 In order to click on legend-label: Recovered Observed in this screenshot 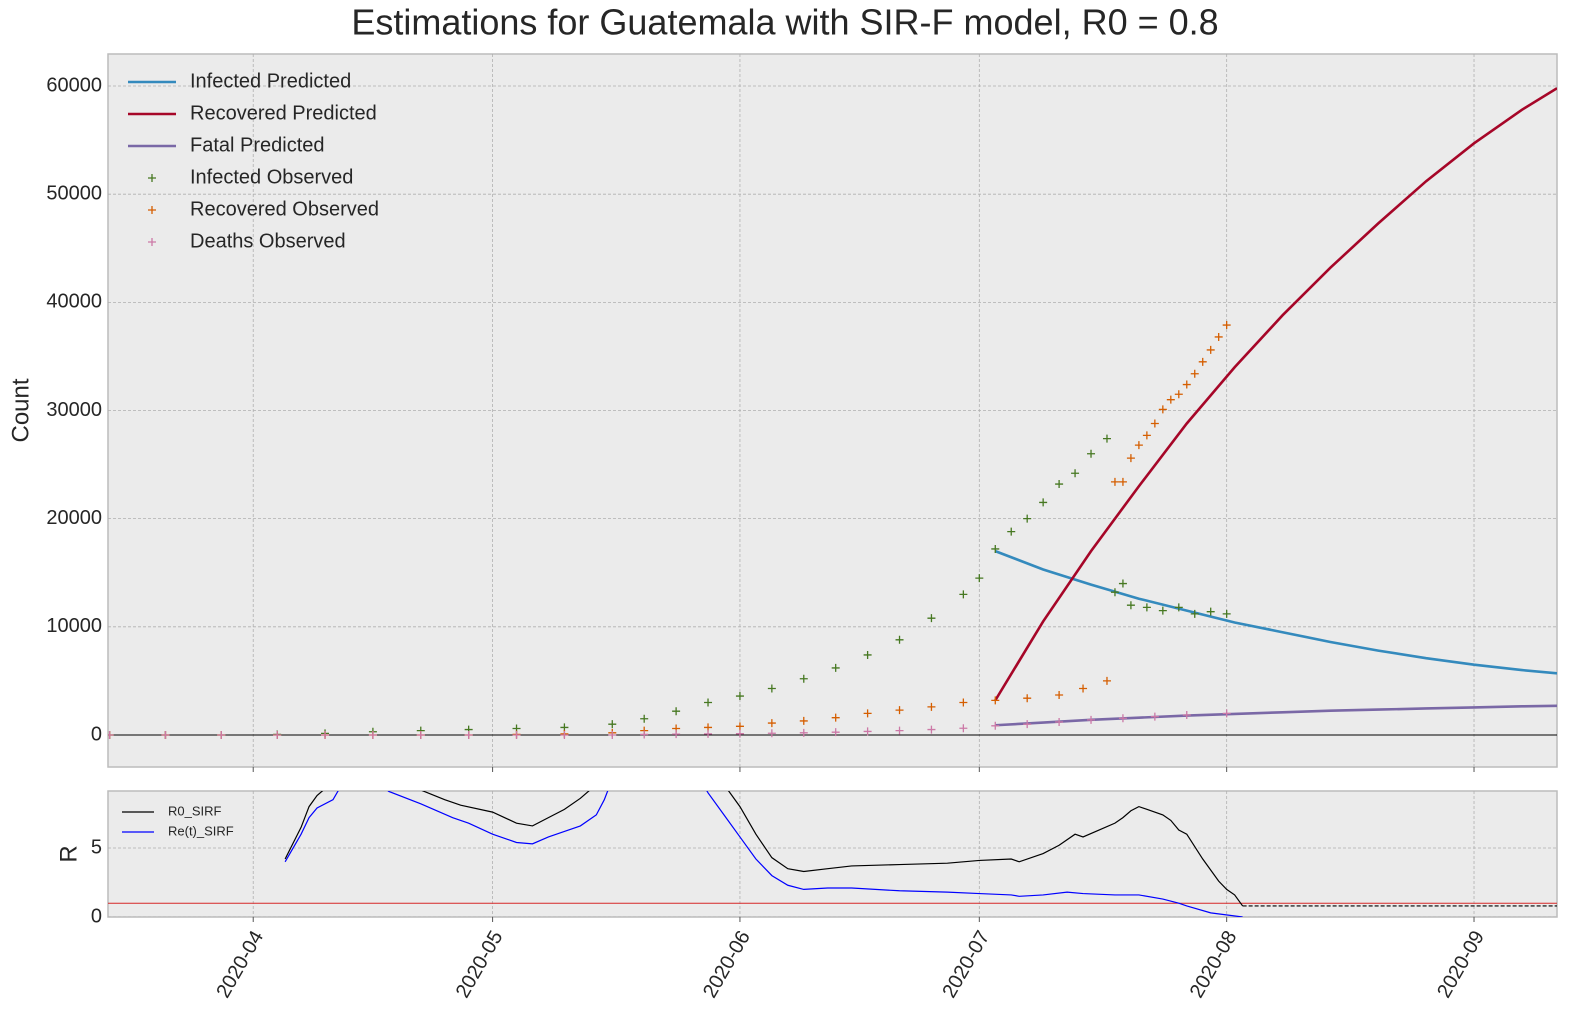, I will do `click(284, 209)`.